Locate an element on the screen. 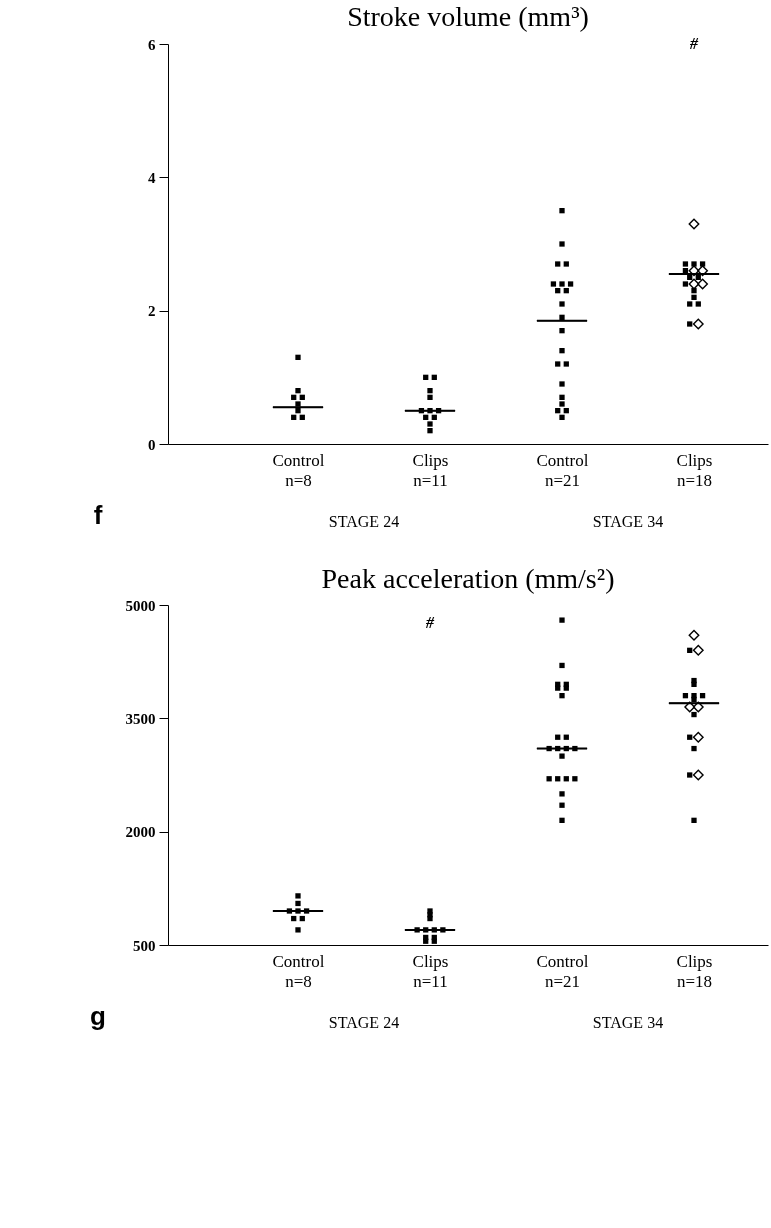 This screenshot has height=1228, width=771. y-tick-label: 2000 is located at coordinates (140, 832).